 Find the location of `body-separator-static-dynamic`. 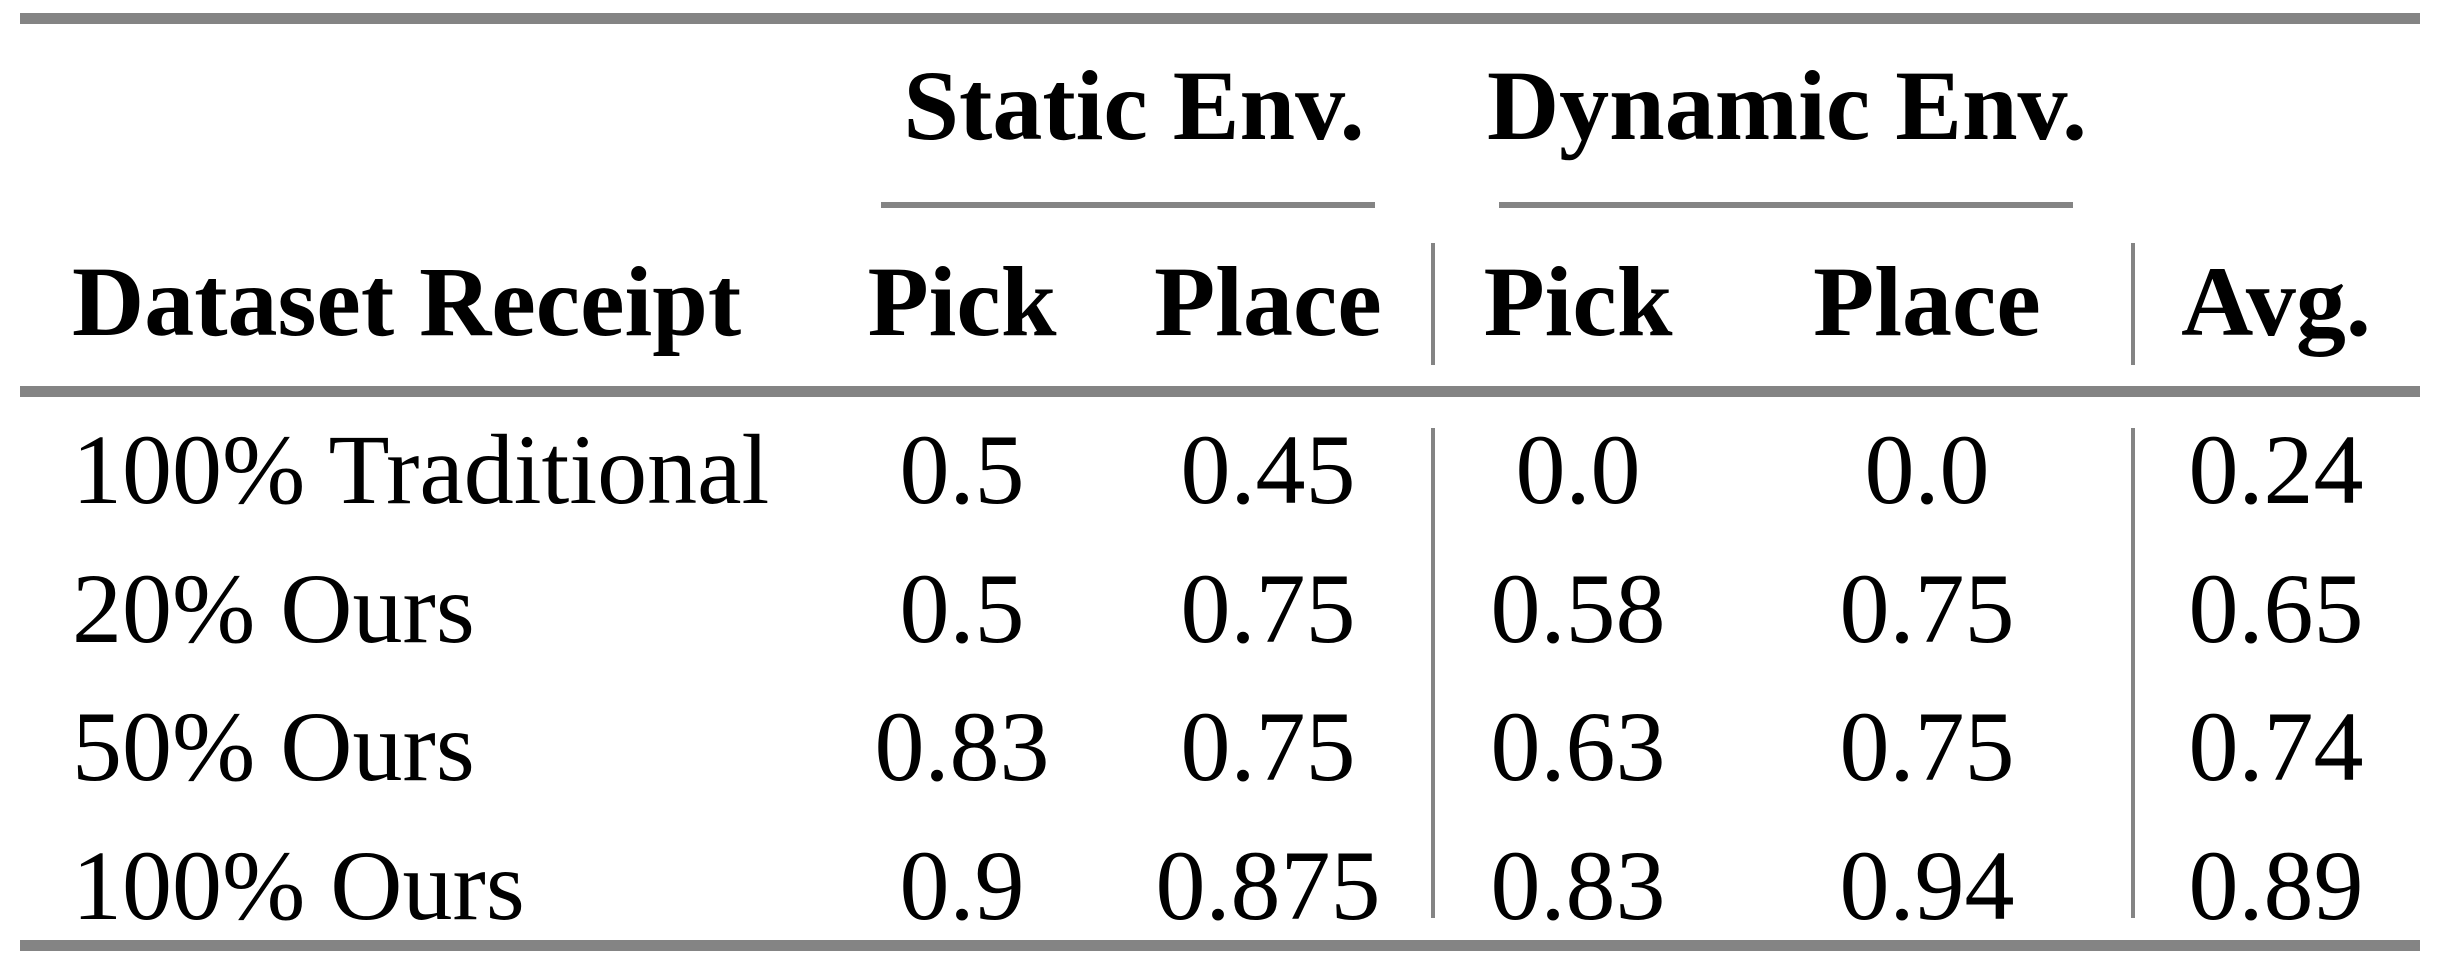

body-separator-static-dynamic is located at coordinates (1433, 673).